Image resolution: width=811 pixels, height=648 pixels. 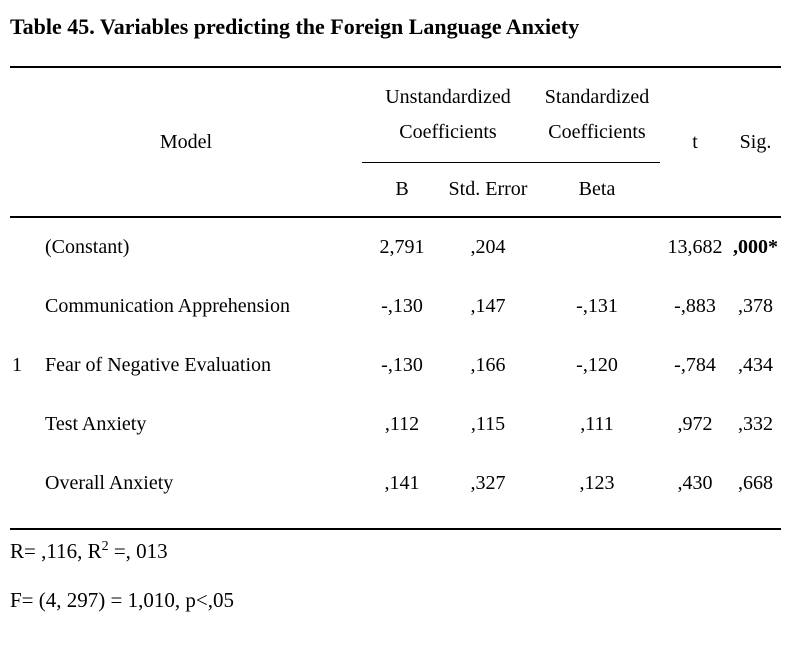 I want to click on table-rule-top, so click(x=395, y=67).